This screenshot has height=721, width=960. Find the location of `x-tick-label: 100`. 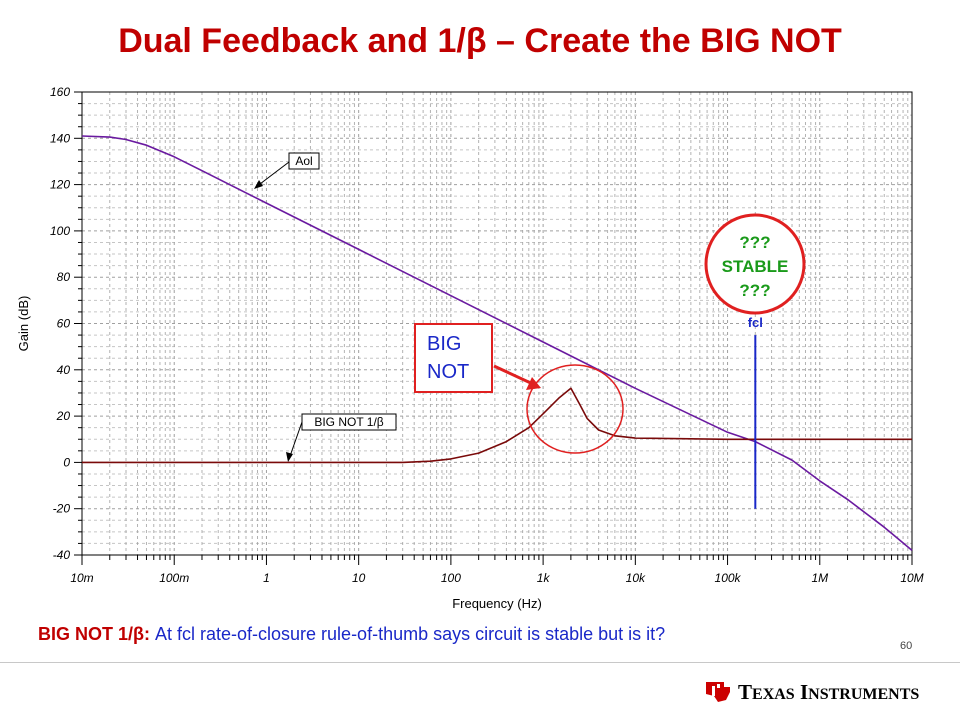

x-tick-label: 100 is located at coordinates (451, 578).